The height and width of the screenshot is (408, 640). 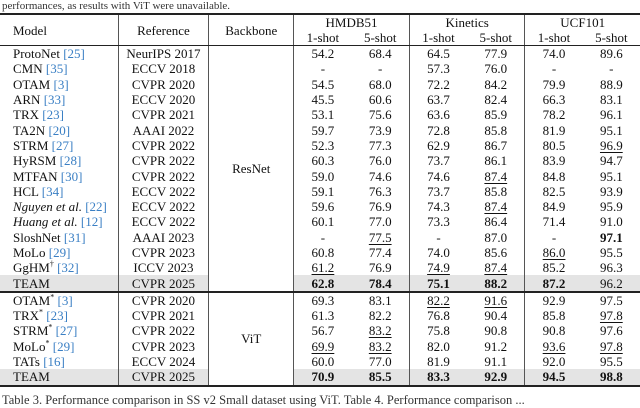 I want to click on value: 82.2, so click(x=438, y=300).